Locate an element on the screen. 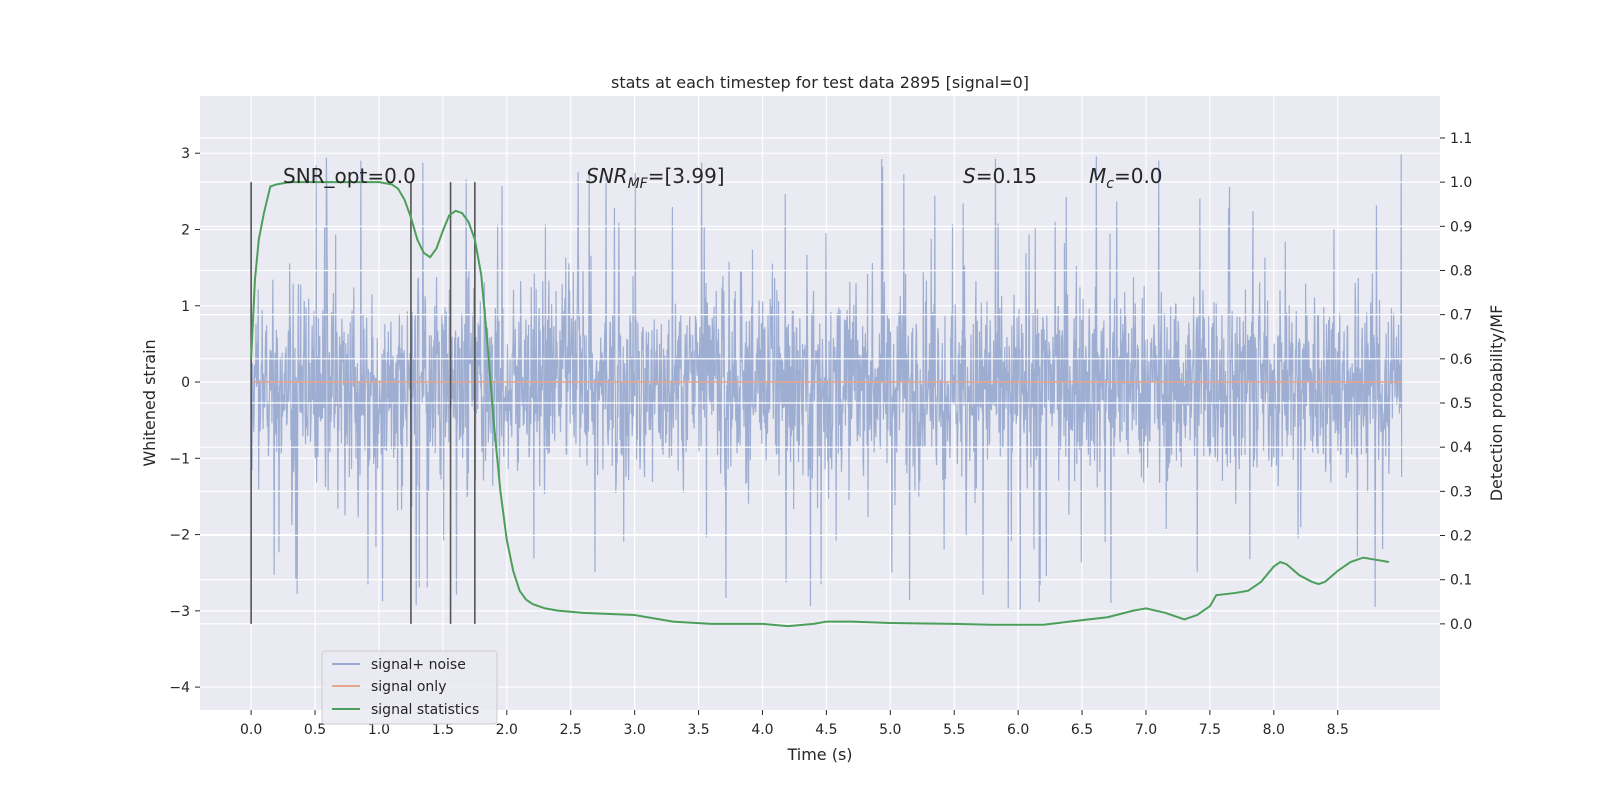 The width and height of the screenshot is (1600, 800). x-tick-label-0: 0.0 is located at coordinates (251, 730).